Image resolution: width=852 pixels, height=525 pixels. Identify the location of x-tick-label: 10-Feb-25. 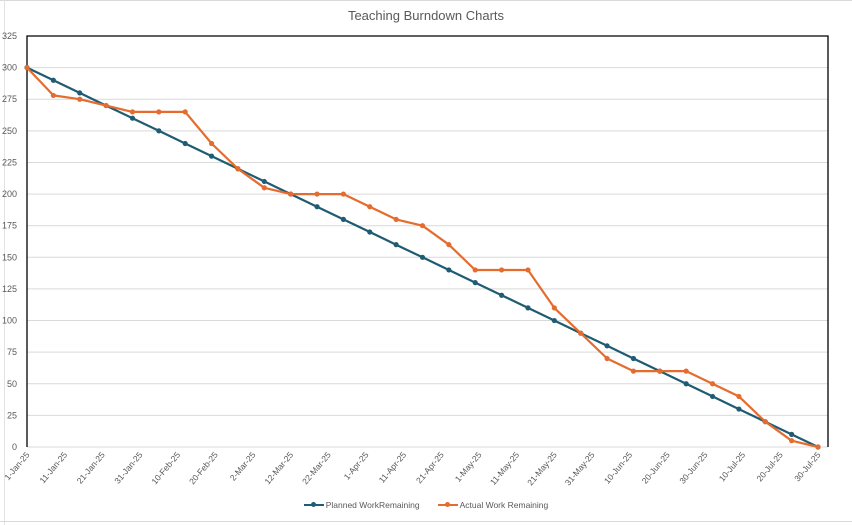
(165, 468).